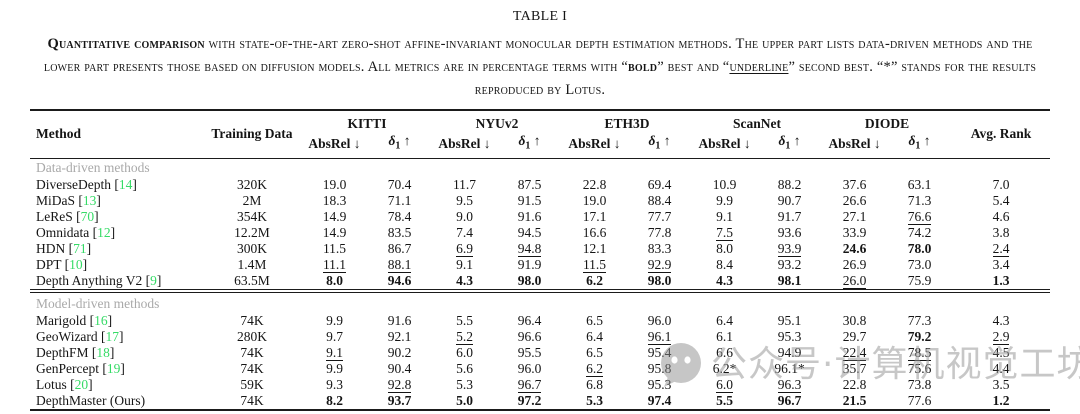 Image resolution: width=1080 pixels, height=414 pixels. What do you see at coordinates (334, 400) in the screenshot?
I see `metric-cell: 8.2` at bounding box center [334, 400].